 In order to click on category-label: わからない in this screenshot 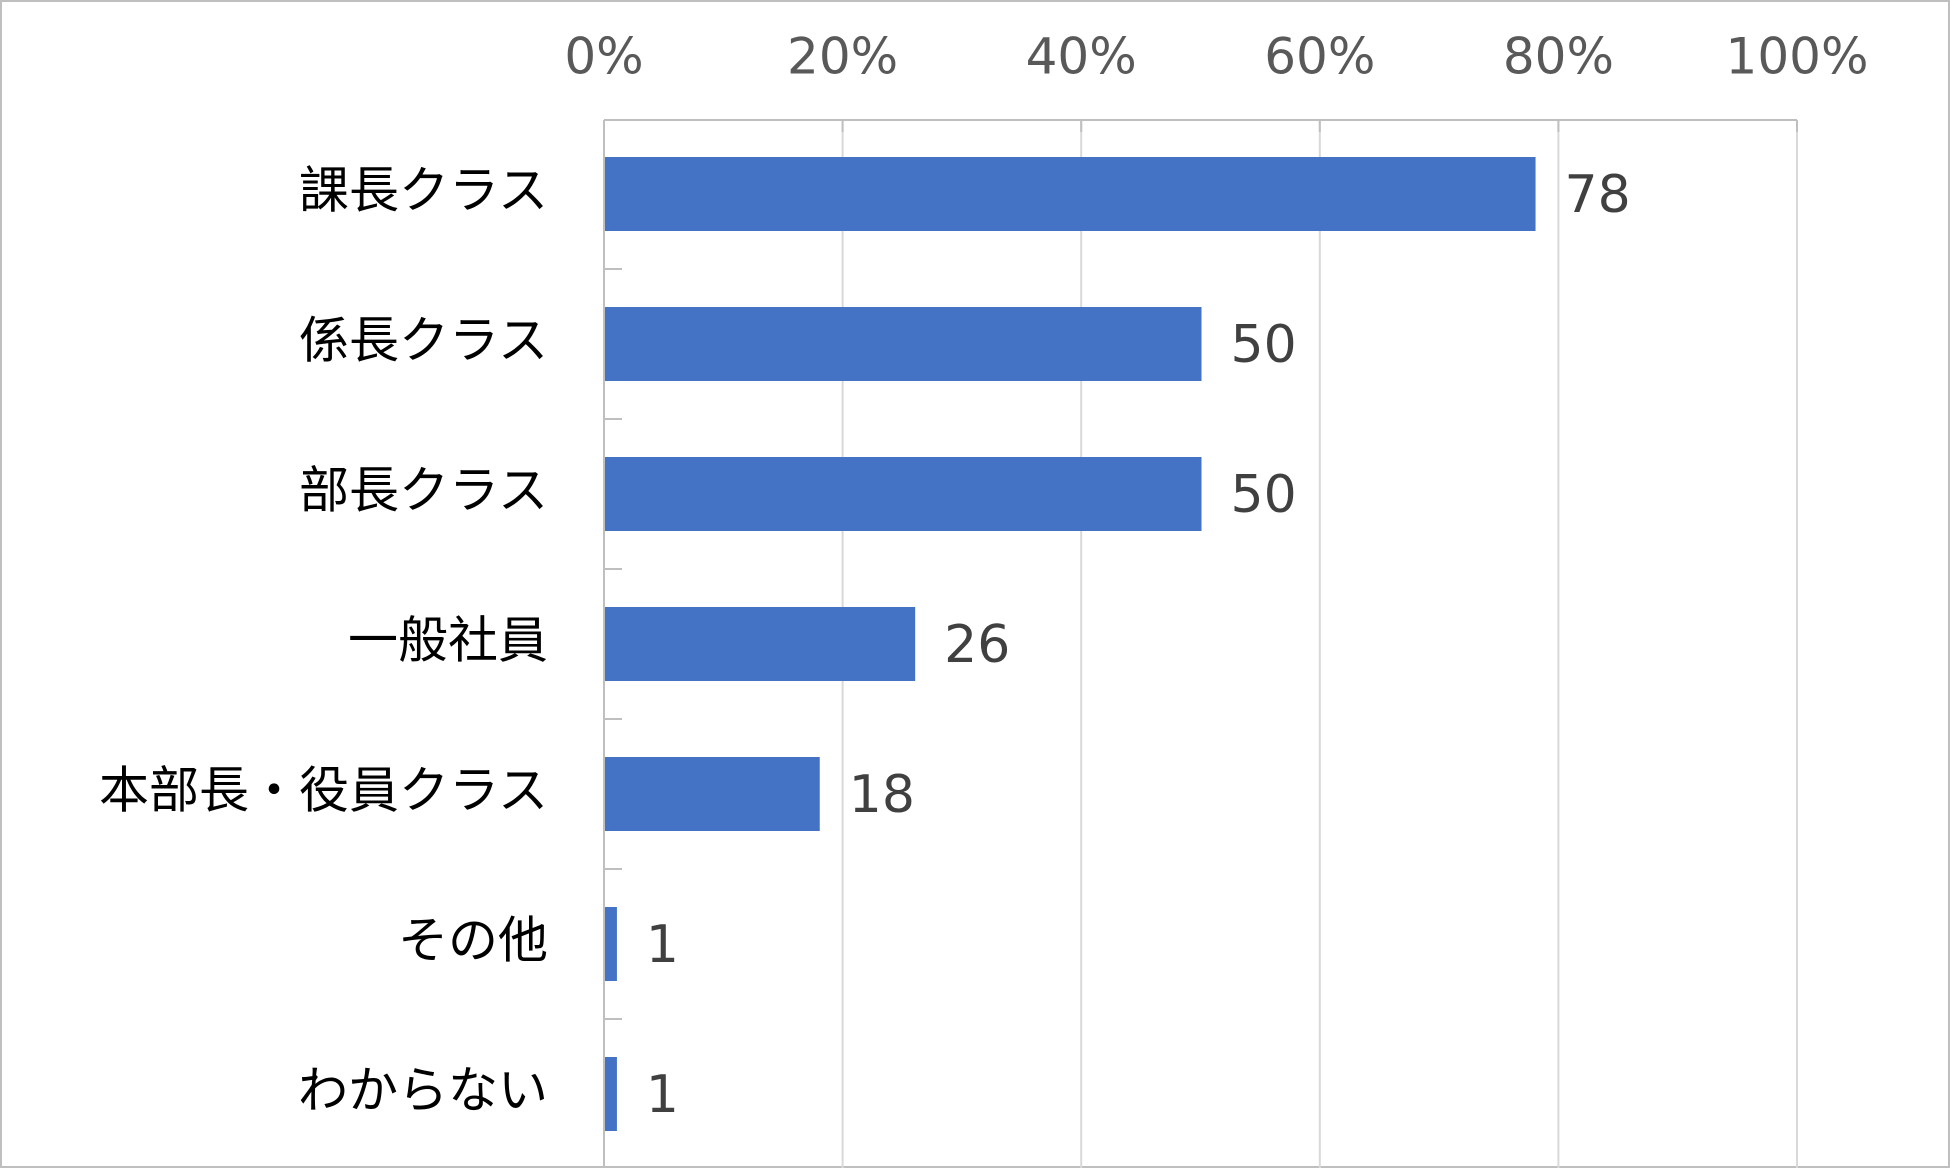, I will do `click(423, 1091)`.